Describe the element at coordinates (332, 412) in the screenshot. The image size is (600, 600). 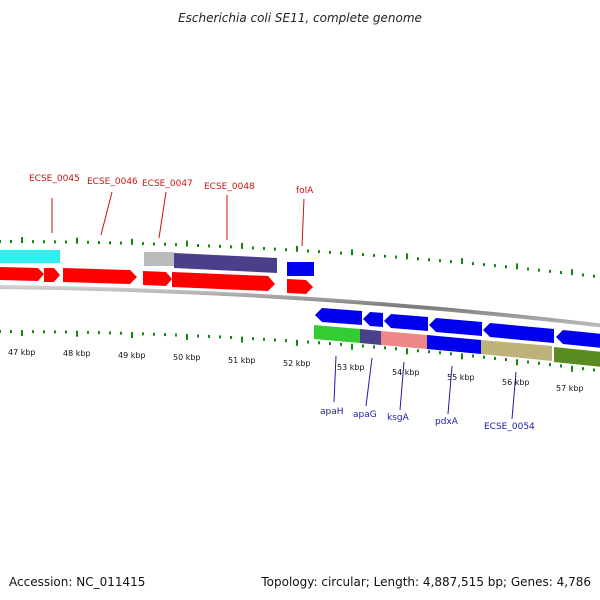
I see `gene-label: apaH` at that location.